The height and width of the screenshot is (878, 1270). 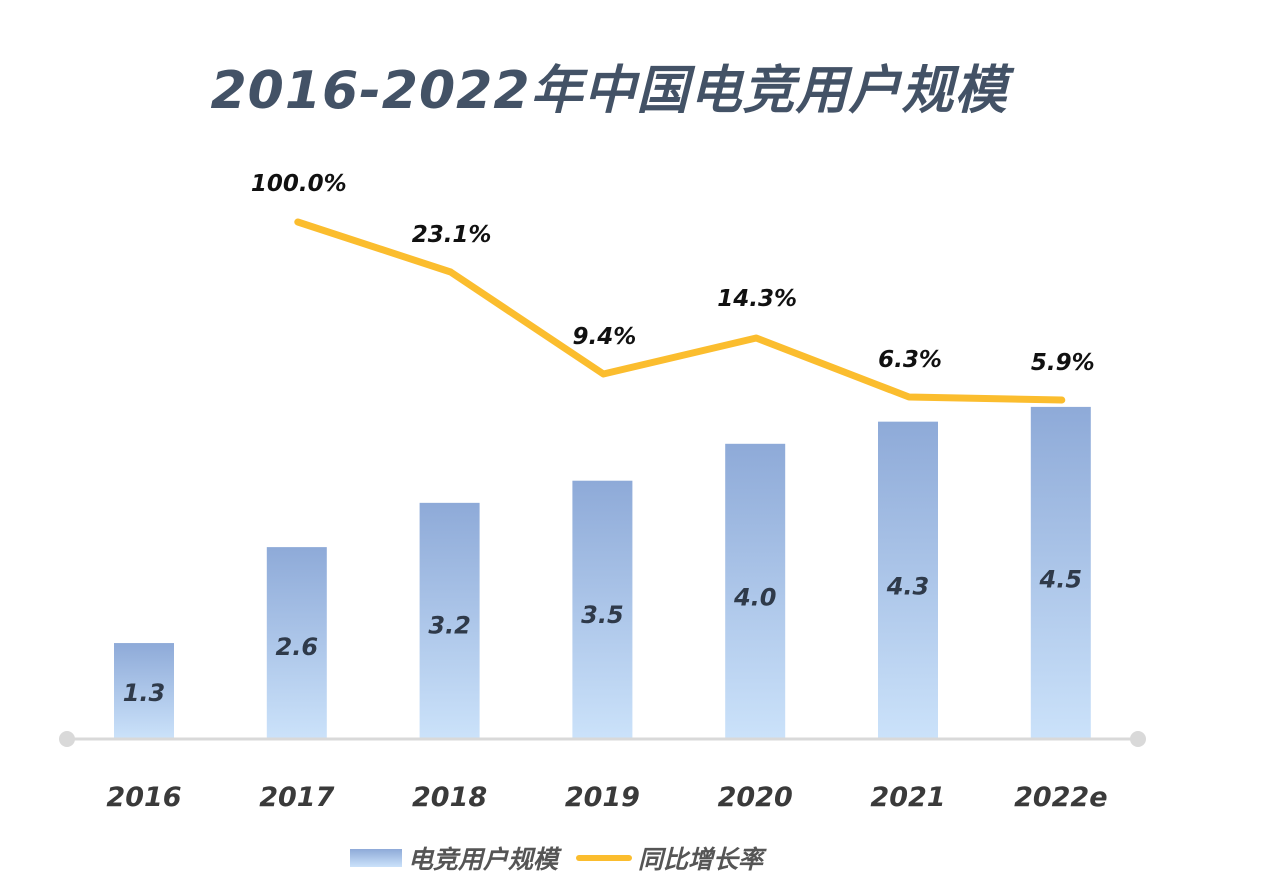 What do you see at coordinates (604, 858) in the screenshot?
I see `legend-line-swatch-icon` at bounding box center [604, 858].